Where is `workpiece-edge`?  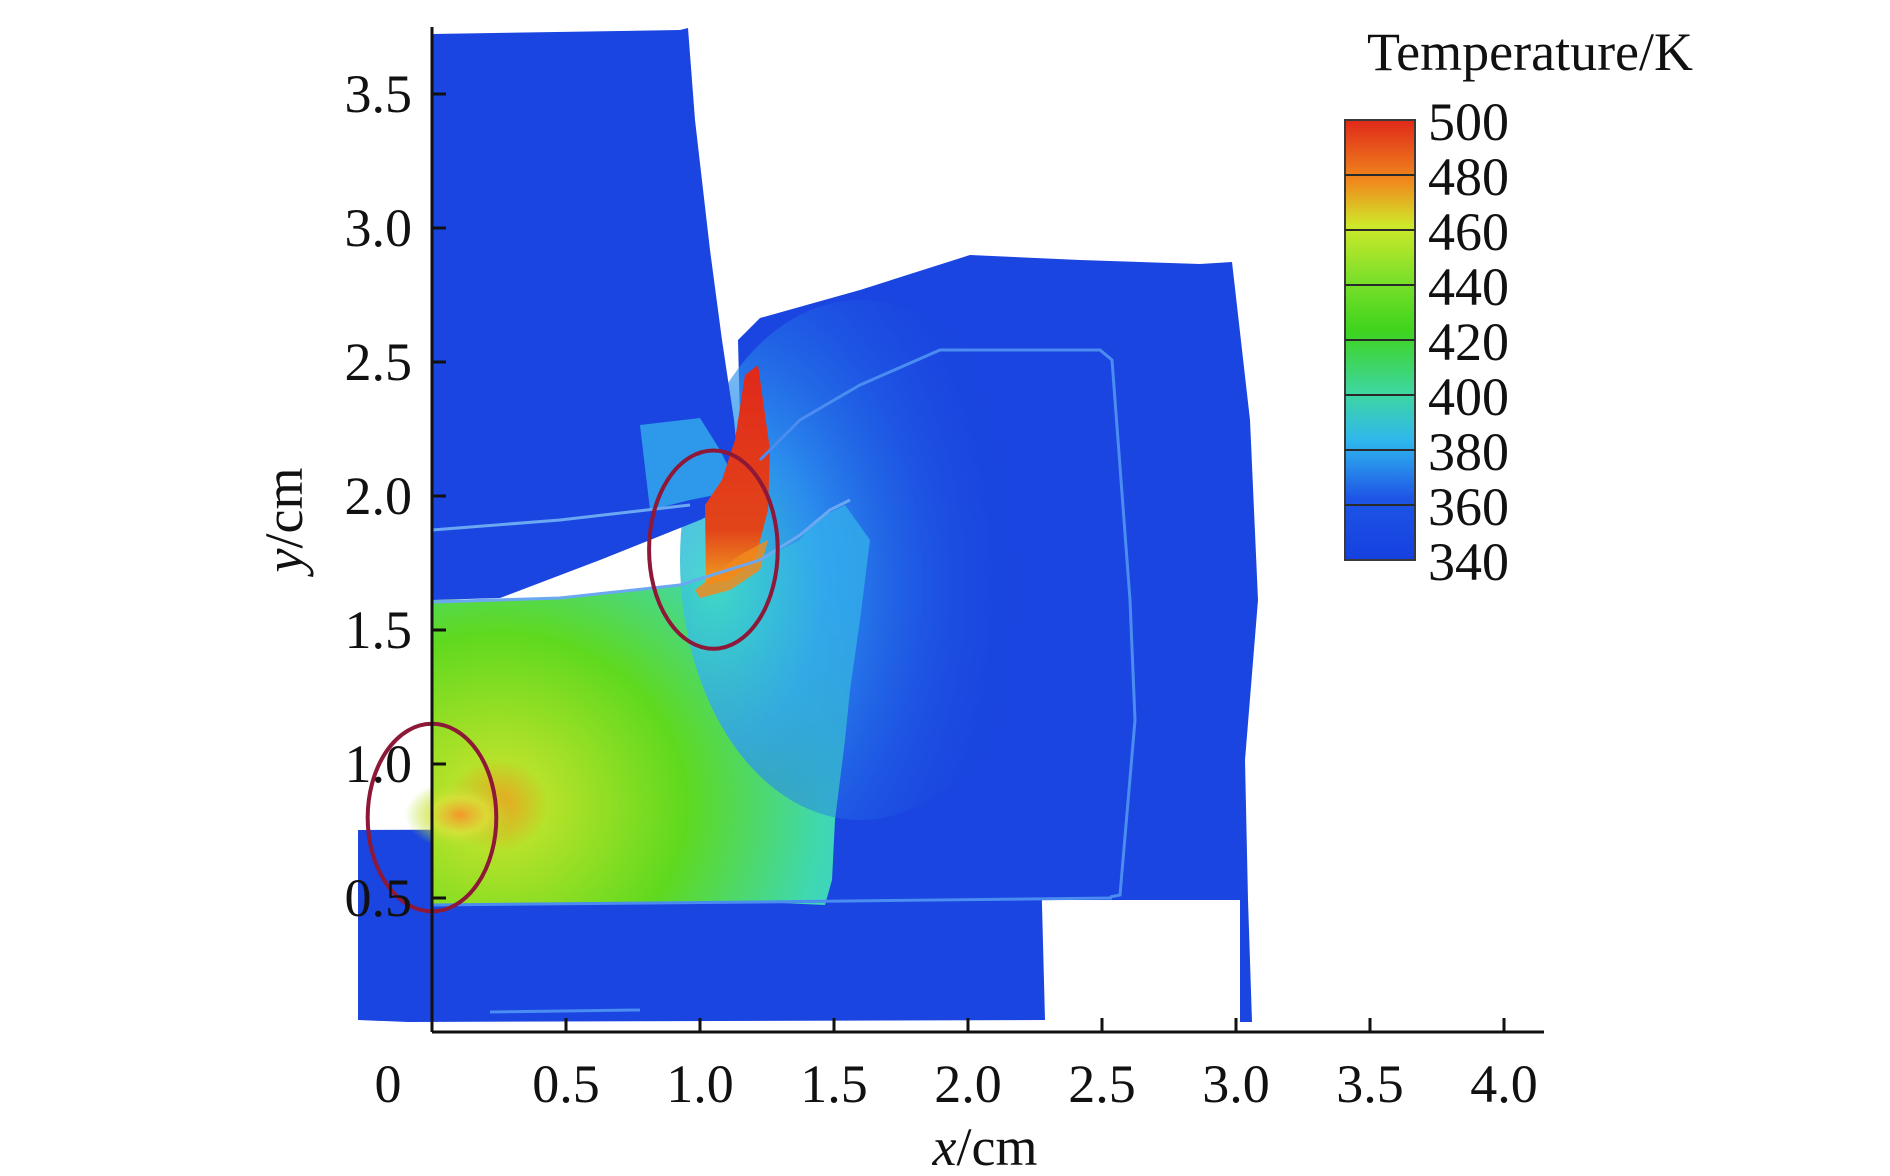
workpiece-edge is located at coordinates (565, 1011).